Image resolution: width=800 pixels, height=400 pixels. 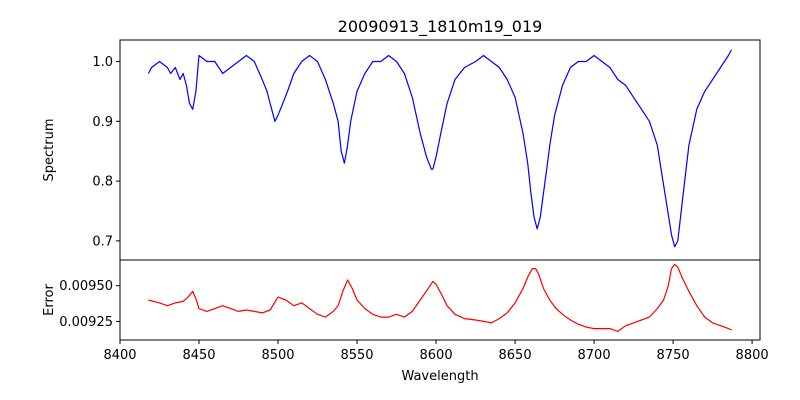 What do you see at coordinates (119, 355) in the screenshot?
I see `wavelength-x-tick-label: 8400` at bounding box center [119, 355].